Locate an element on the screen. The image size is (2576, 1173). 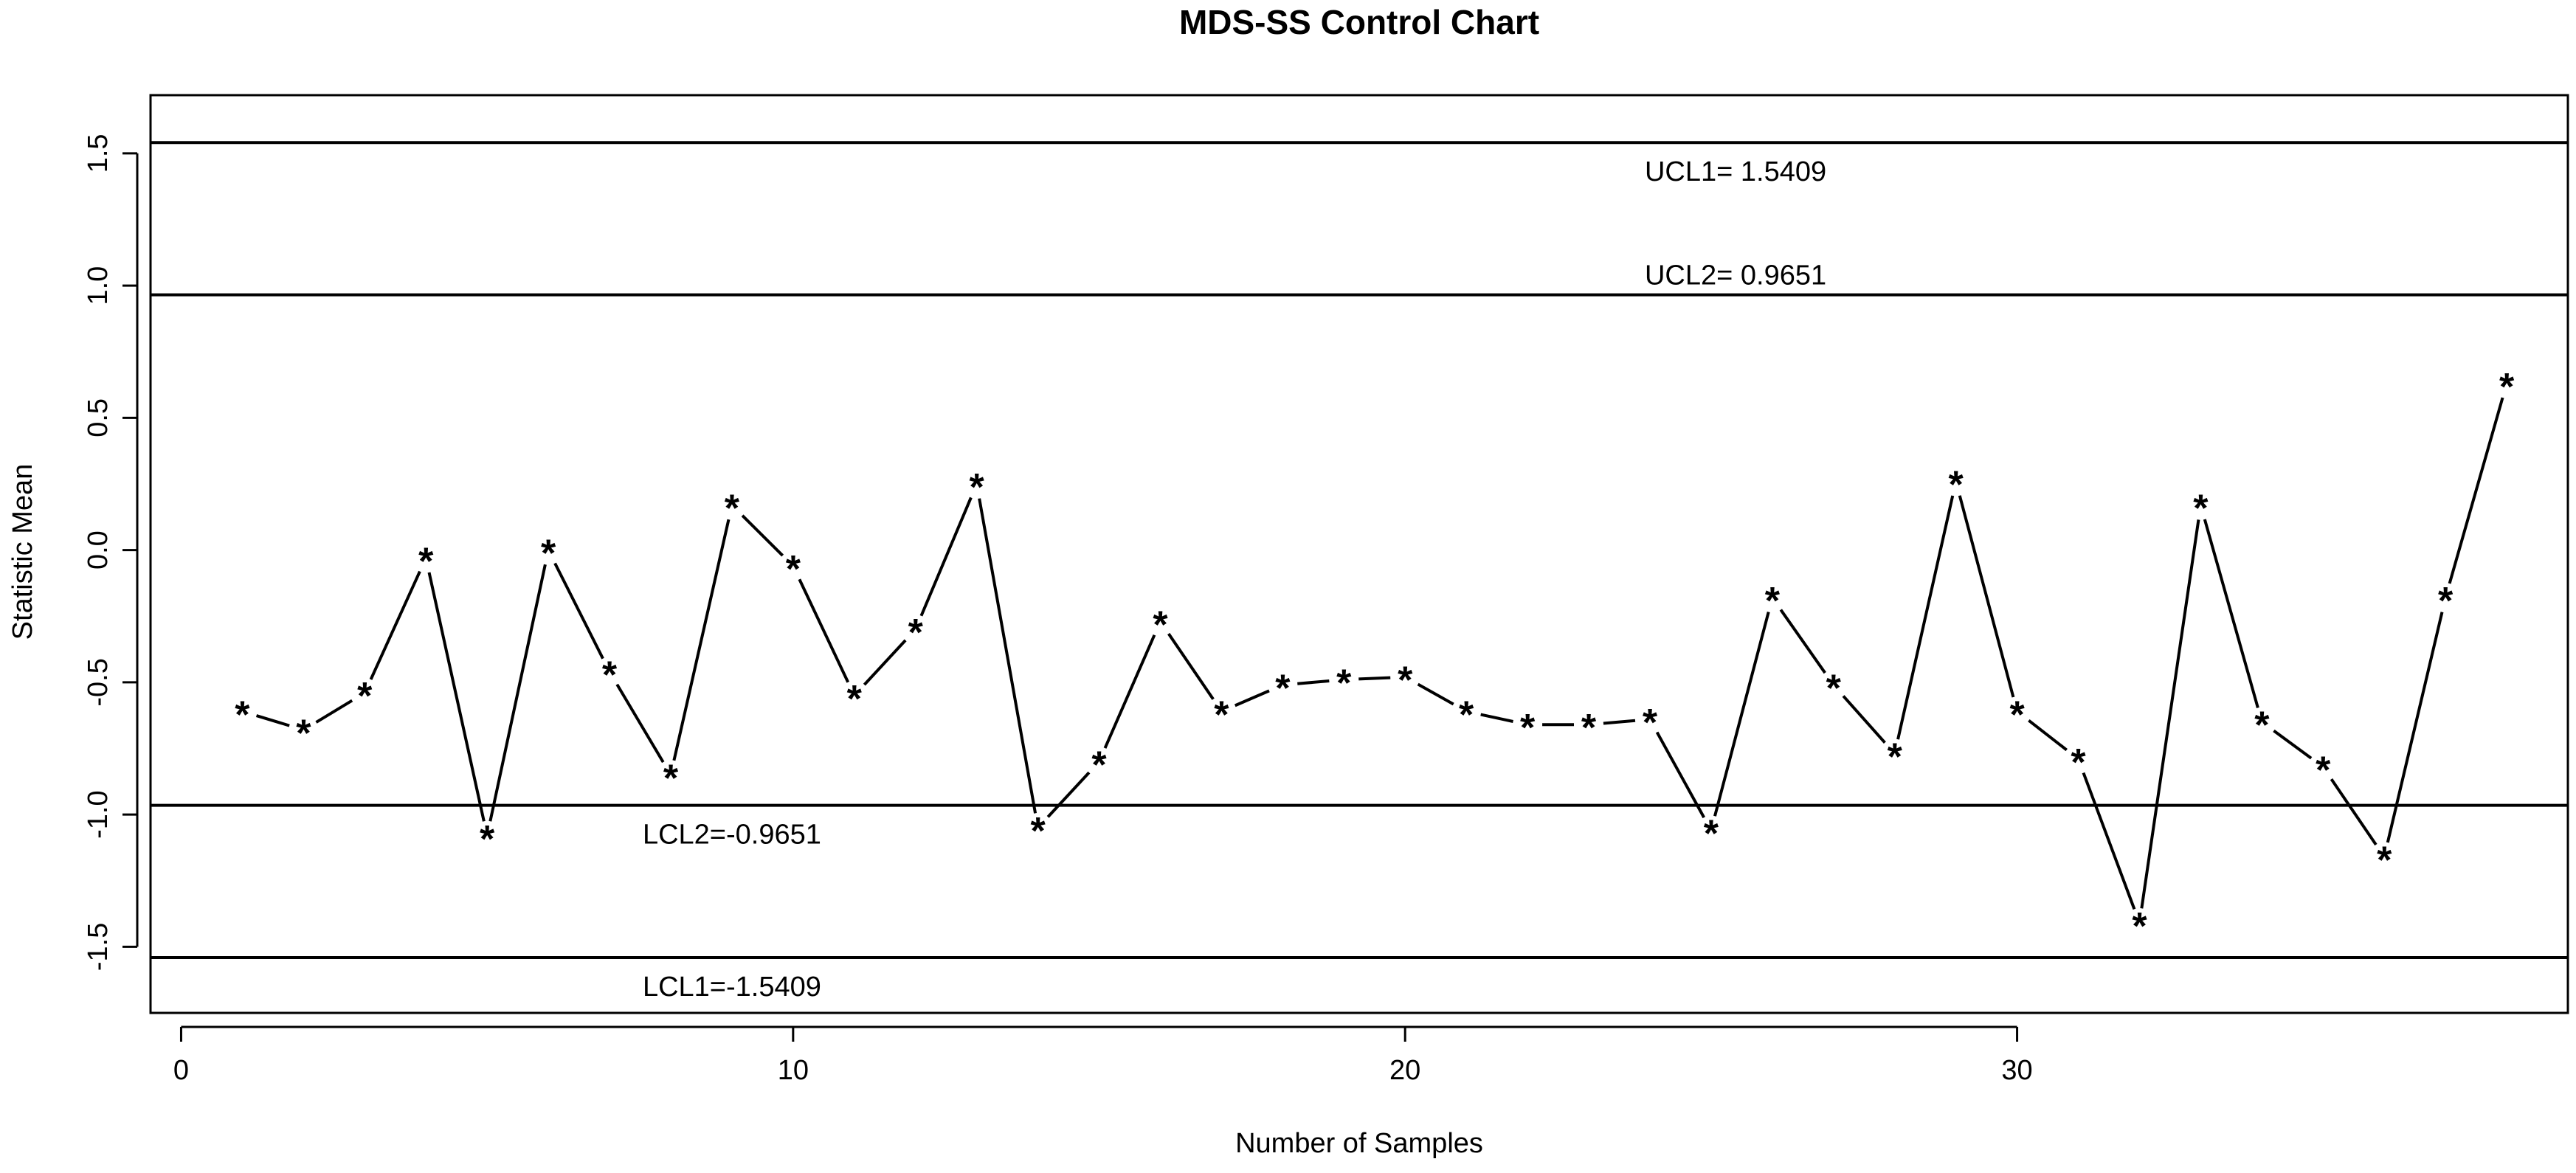
x-axis: 0 10 20 30 is located at coordinates (1103, 1055).